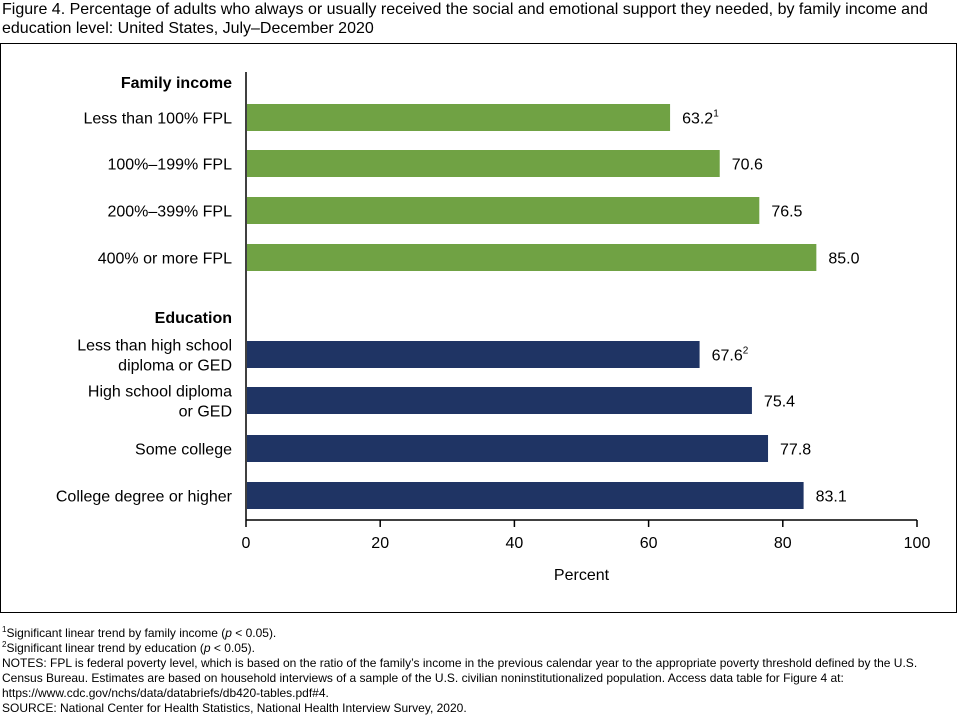 The width and height of the screenshot is (960, 720). I want to click on category-label-2-2-line-1: High school diploma, so click(160, 392).